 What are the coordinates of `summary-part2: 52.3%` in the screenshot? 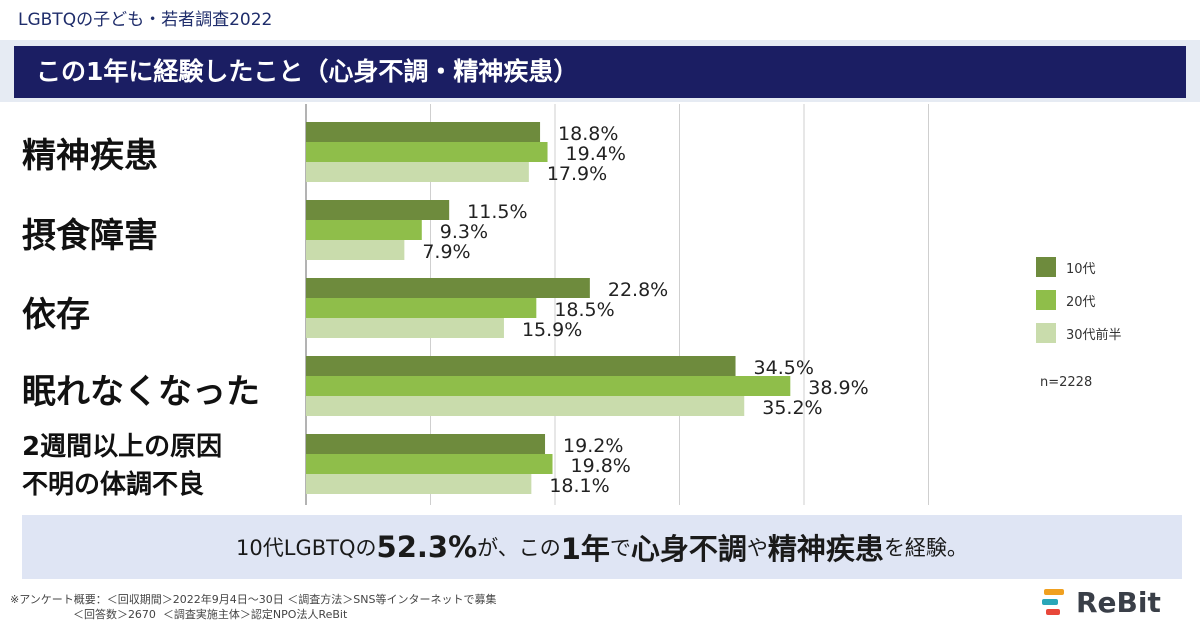 It's located at (427, 547).